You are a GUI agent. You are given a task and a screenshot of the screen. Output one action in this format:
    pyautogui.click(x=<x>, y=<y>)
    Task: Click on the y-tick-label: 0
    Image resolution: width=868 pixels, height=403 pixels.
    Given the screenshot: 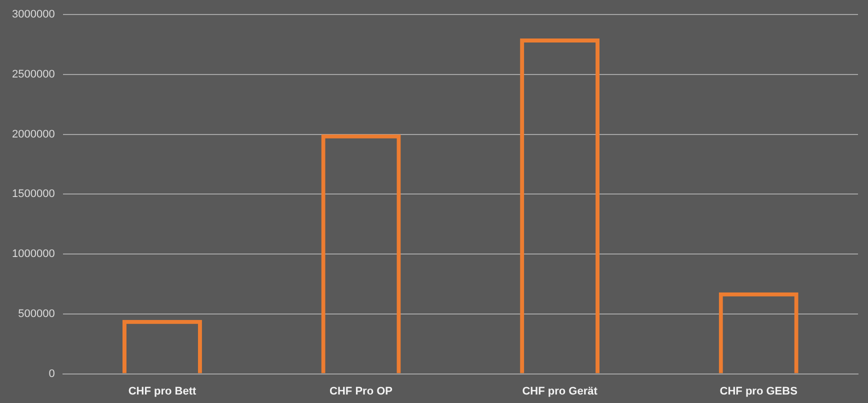 What is the action you would take?
    pyautogui.click(x=51, y=374)
    